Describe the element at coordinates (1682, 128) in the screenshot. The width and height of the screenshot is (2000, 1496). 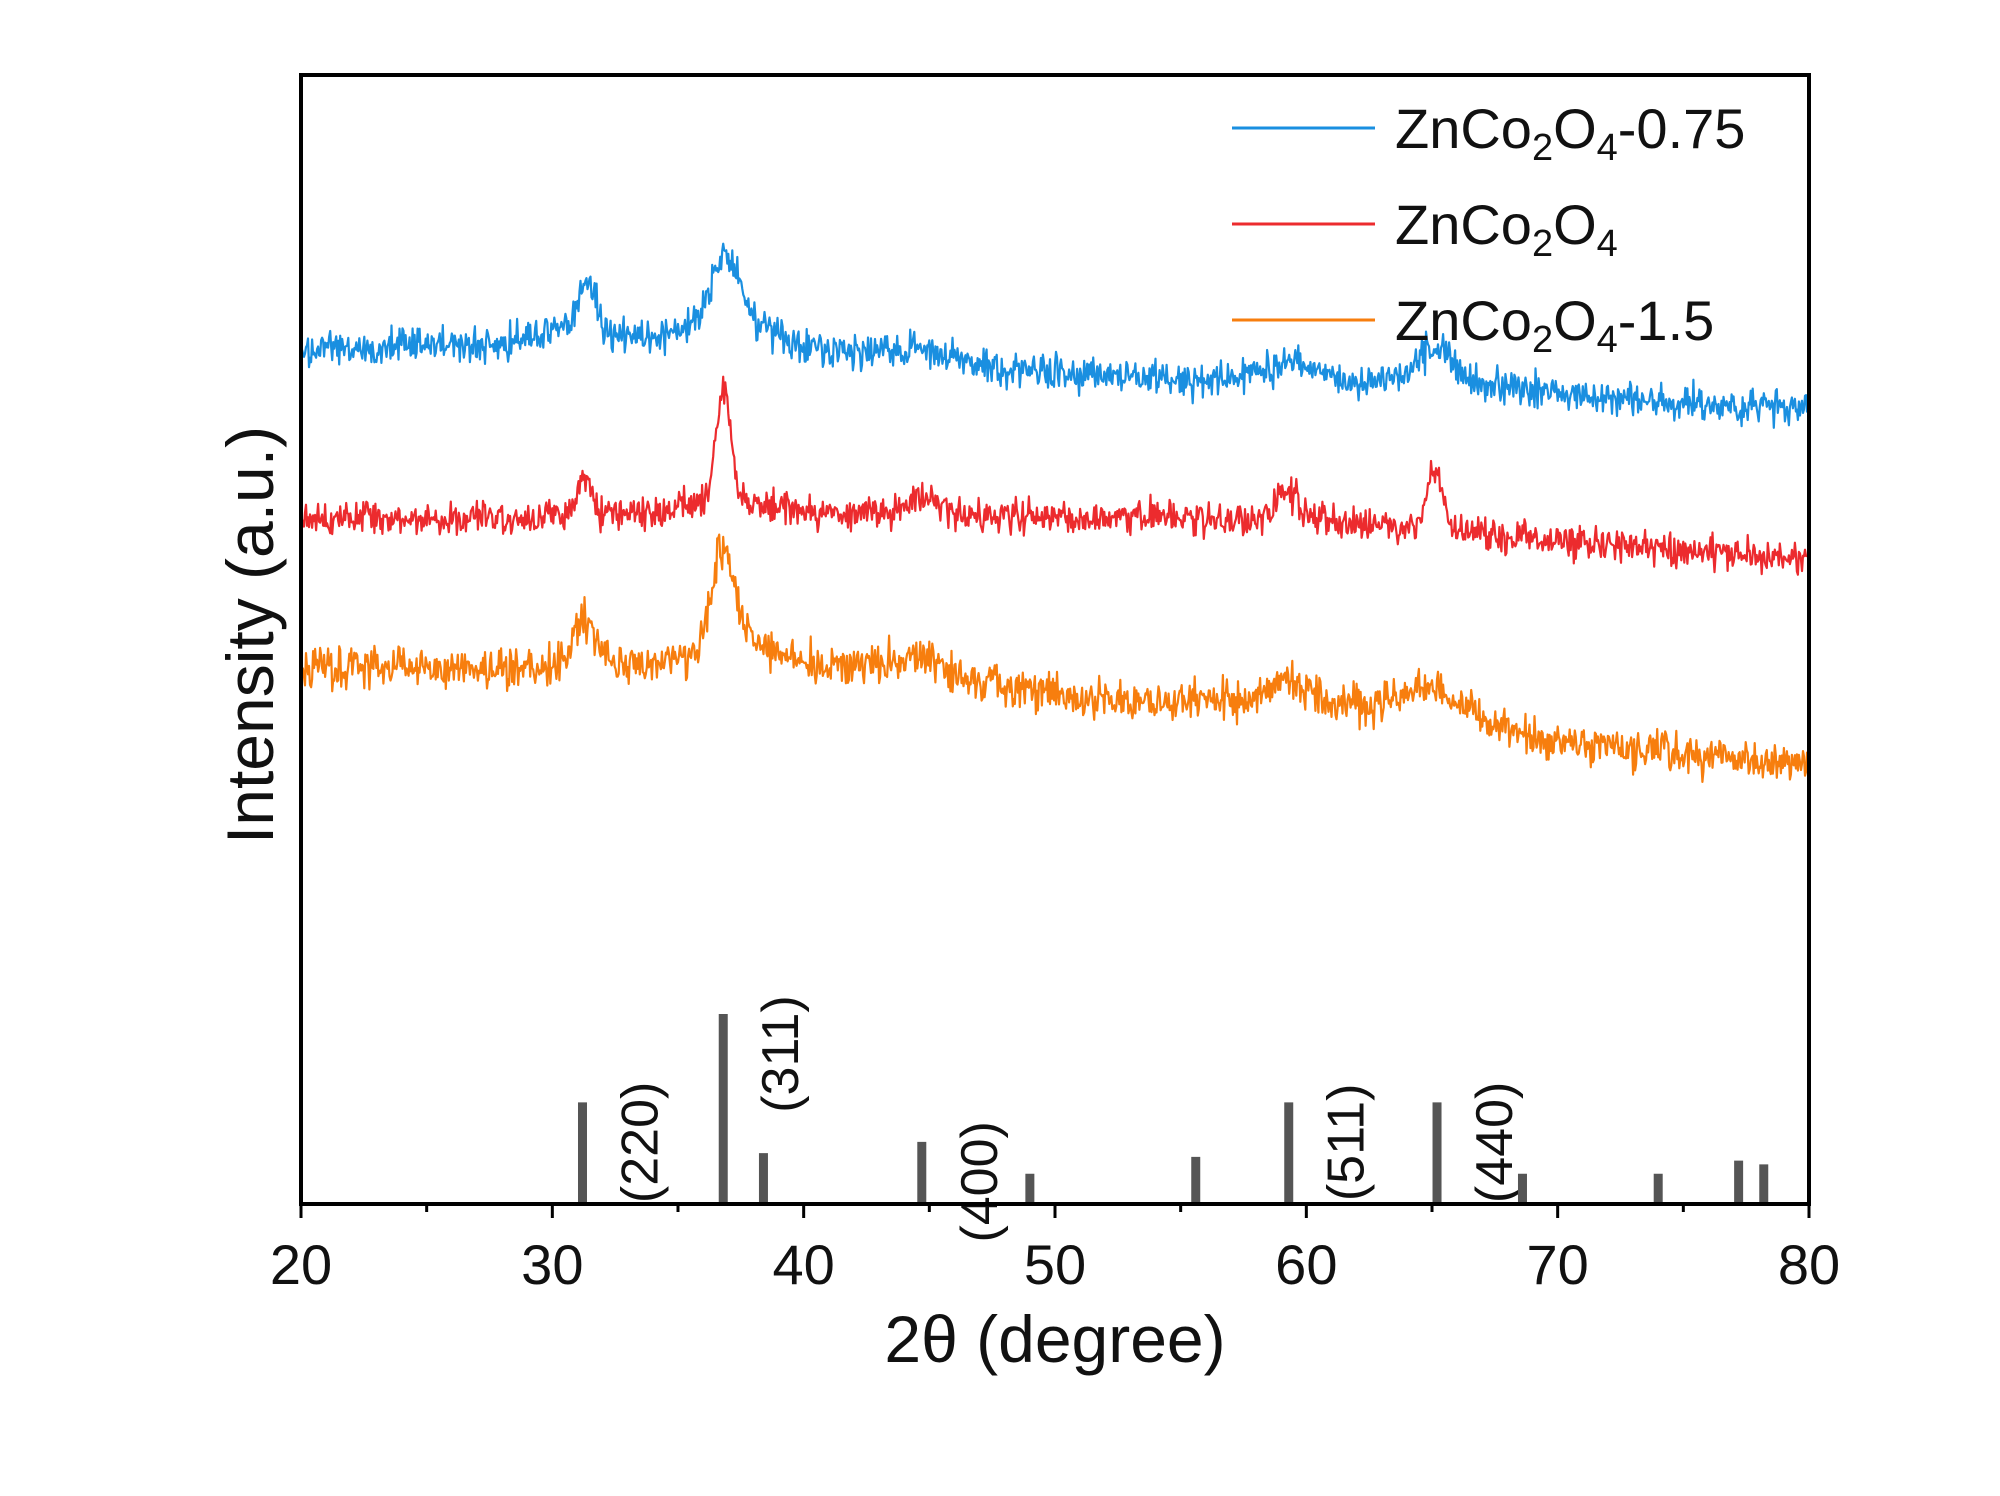
I see `legend-label-part: -0.75` at that location.